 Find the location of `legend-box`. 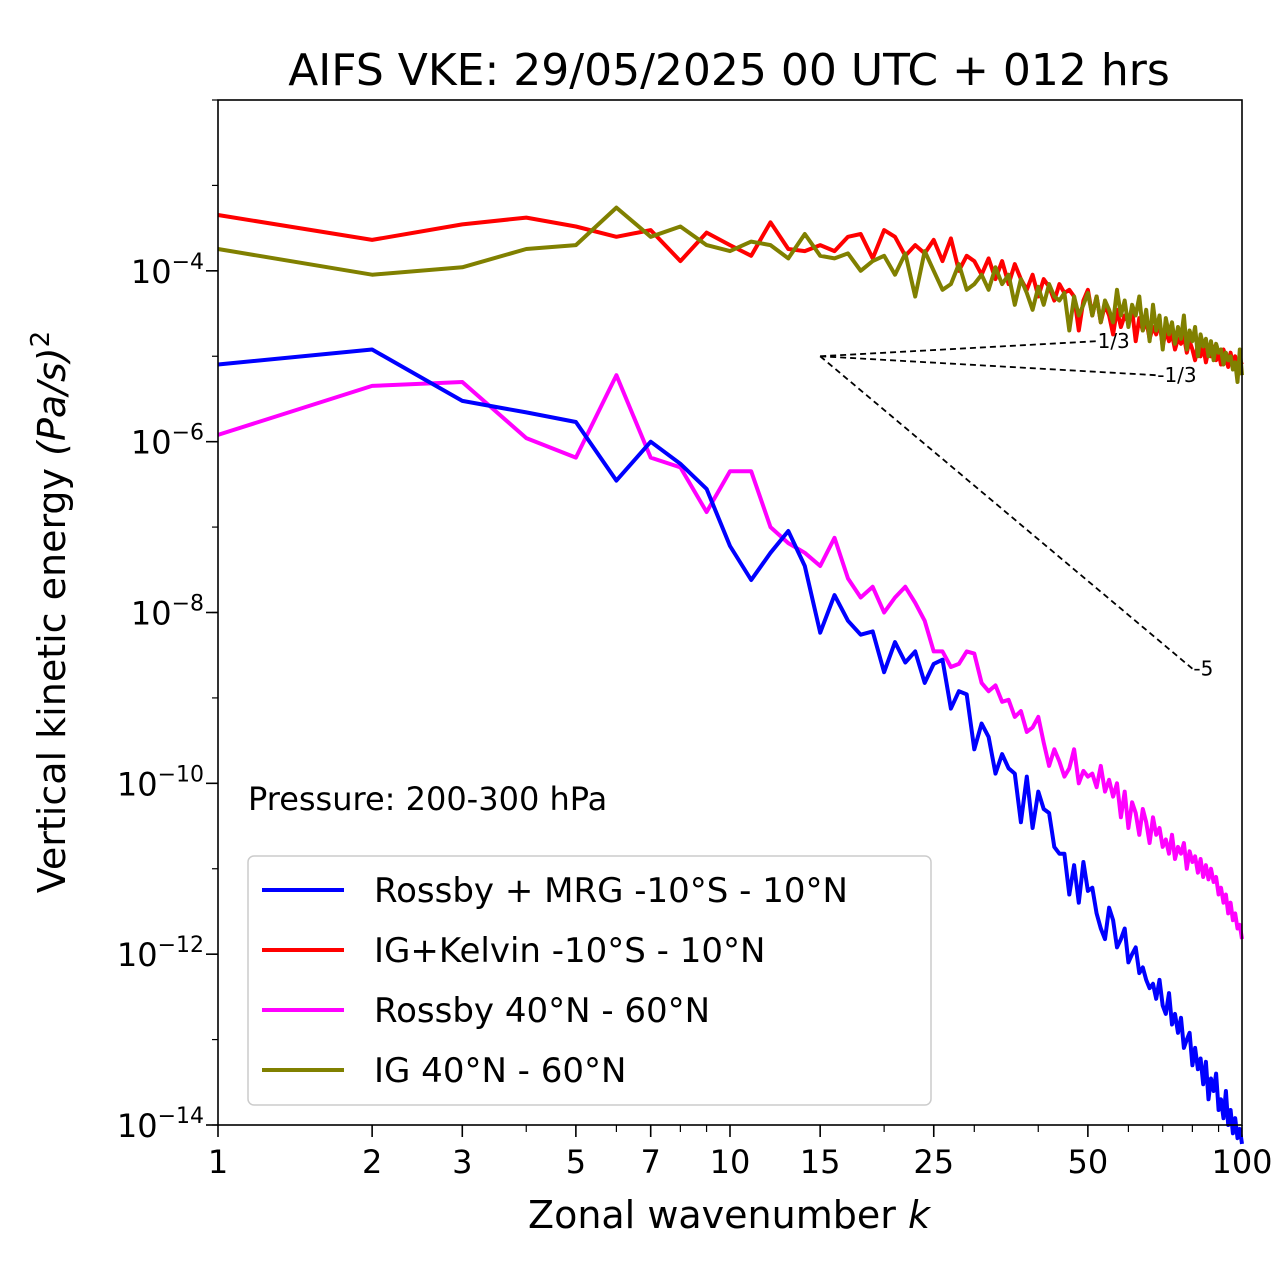

legend-box is located at coordinates (589, 980).